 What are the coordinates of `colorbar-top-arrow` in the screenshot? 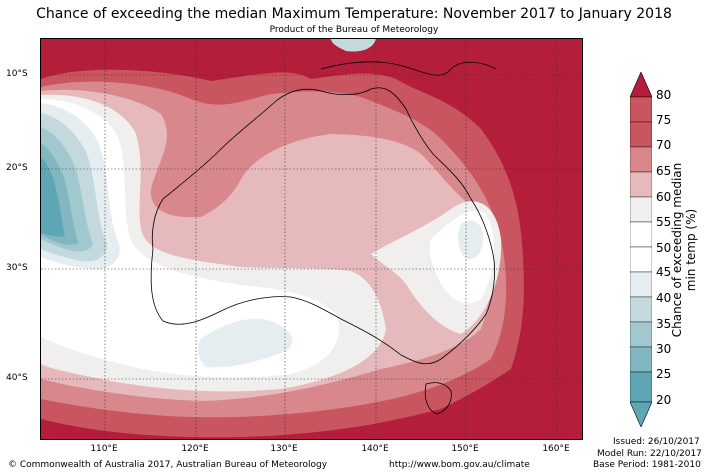 It's located at (641, 85).